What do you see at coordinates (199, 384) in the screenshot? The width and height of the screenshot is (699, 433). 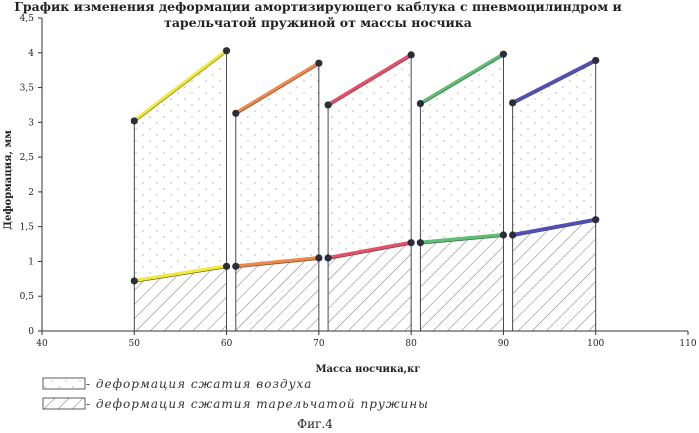 I see `legend-label-air: - деформация сжатия воздуха` at bounding box center [199, 384].